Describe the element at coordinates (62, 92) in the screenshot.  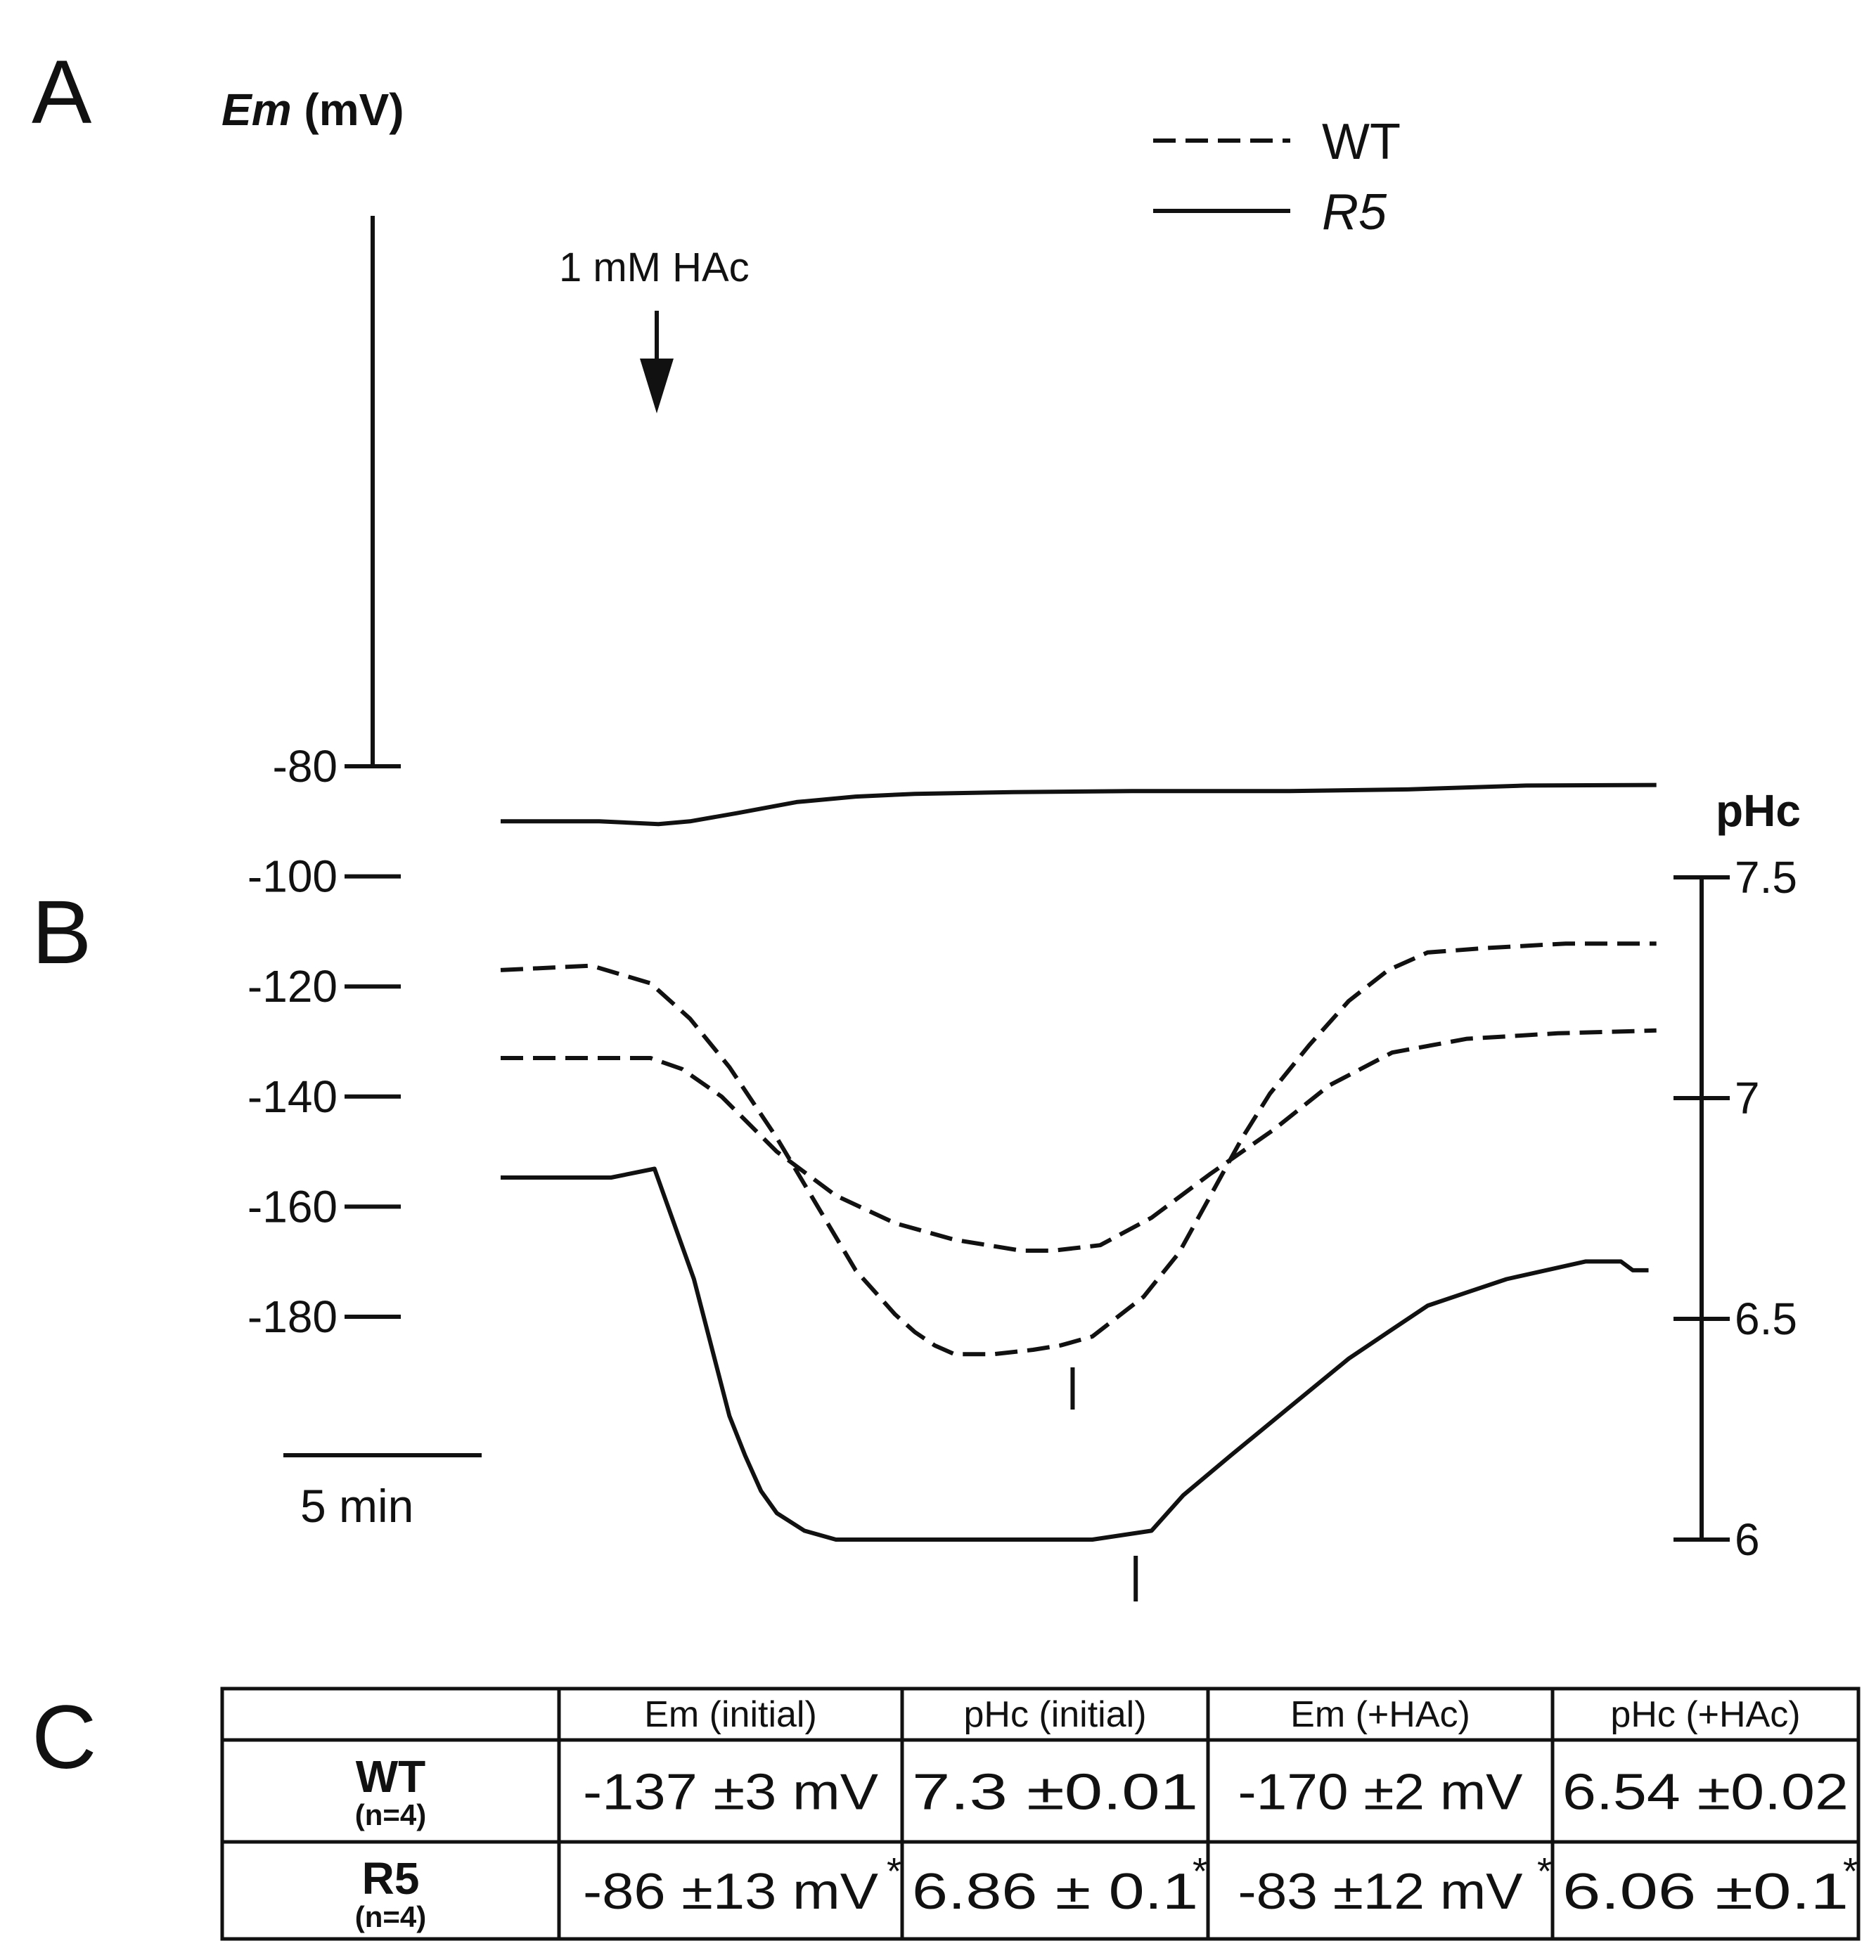
I see `panel-label-a: A` at that location.